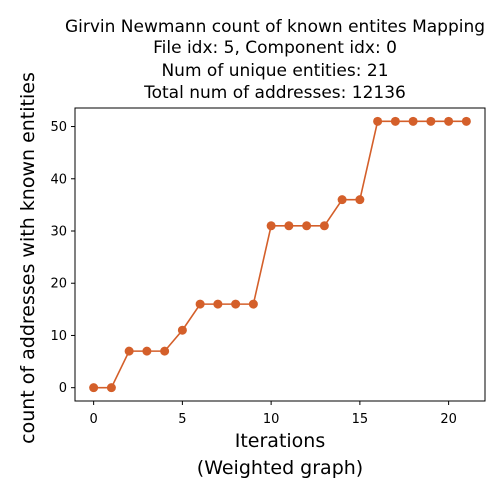  What do you see at coordinates (58, 336) in the screenshot?
I see `y-tick-label-1: 10` at bounding box center [58, 336].